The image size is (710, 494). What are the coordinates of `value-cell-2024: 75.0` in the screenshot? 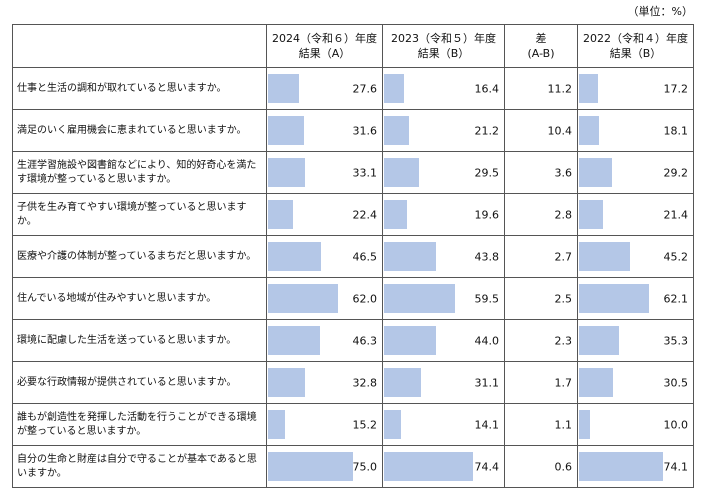 It's located at (324, 466).